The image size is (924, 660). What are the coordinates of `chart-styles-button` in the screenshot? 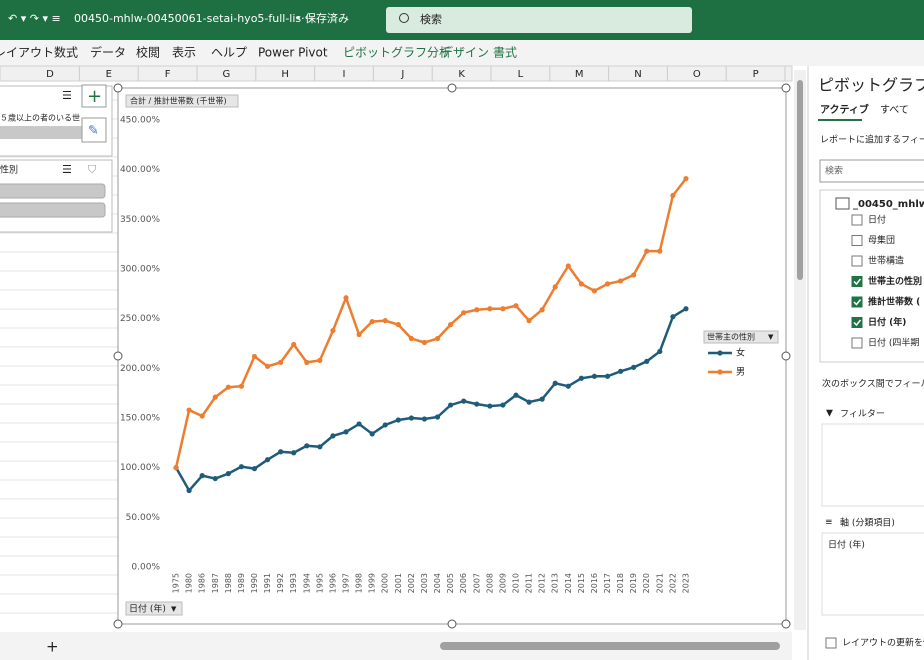 It's located at (94, 130).